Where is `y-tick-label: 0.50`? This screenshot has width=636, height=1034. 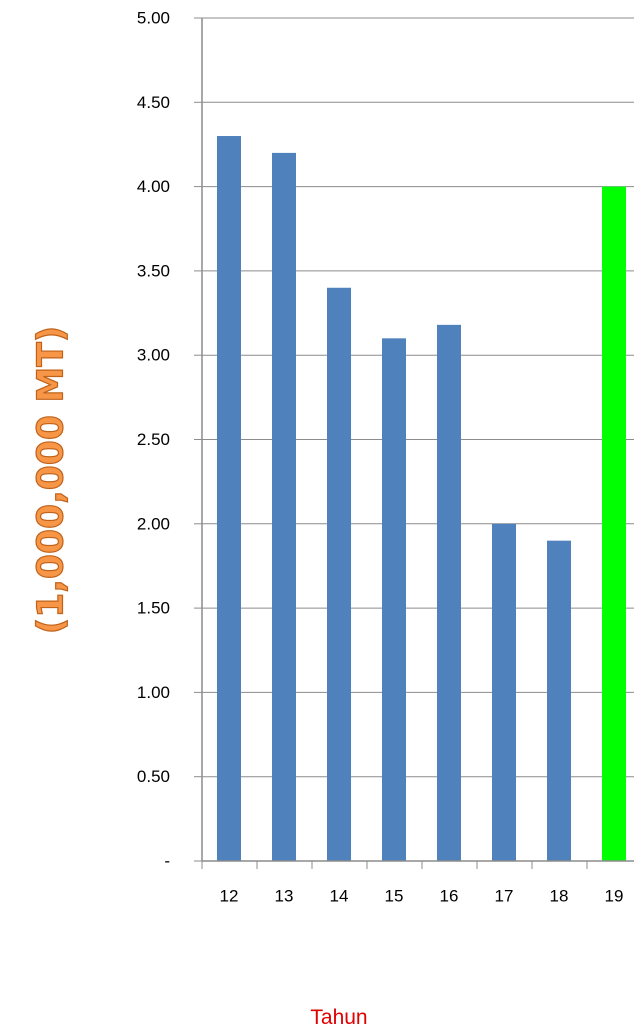 y-tick-label: 0.50 is located at coordinates (153, 776).